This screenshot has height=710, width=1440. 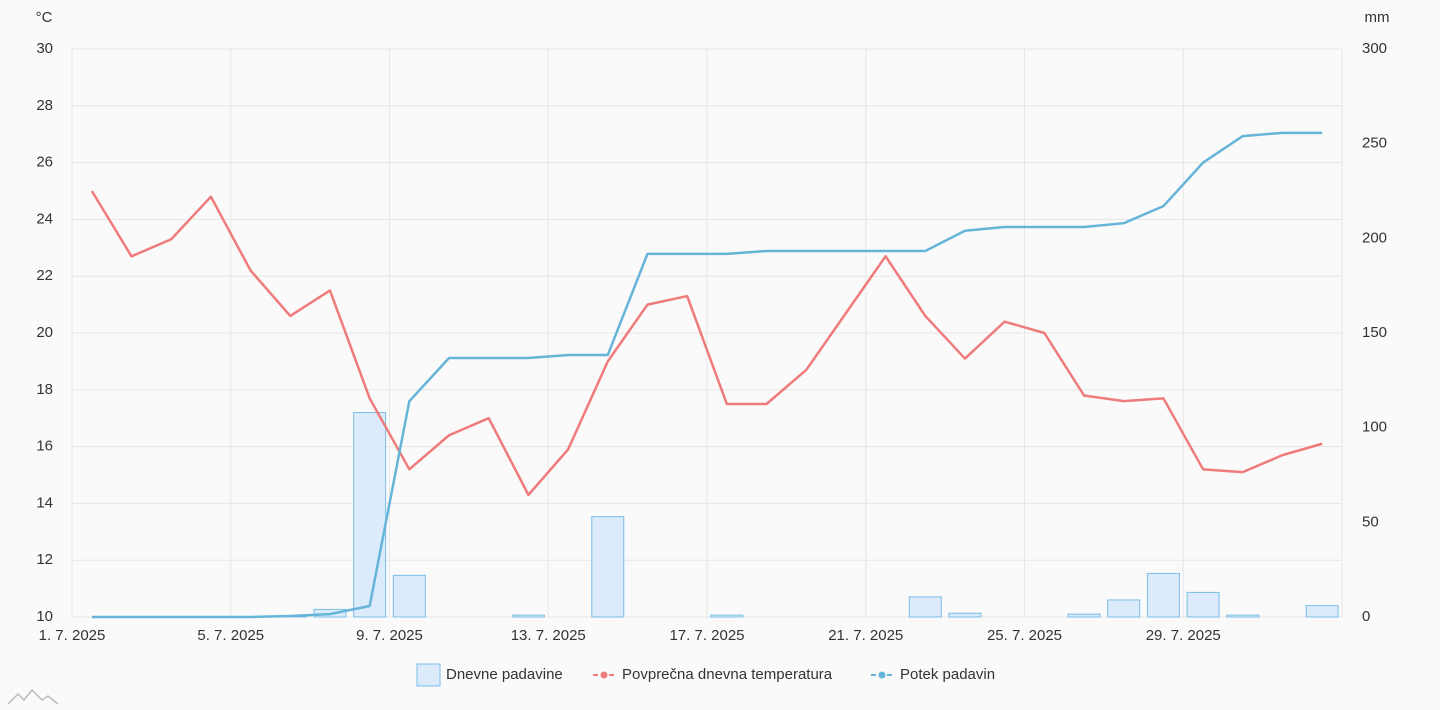 What do you see at coordinates (44, 275) in the screenshot?
I see `y-tick-label: 22` at bounding box center [44, 275].